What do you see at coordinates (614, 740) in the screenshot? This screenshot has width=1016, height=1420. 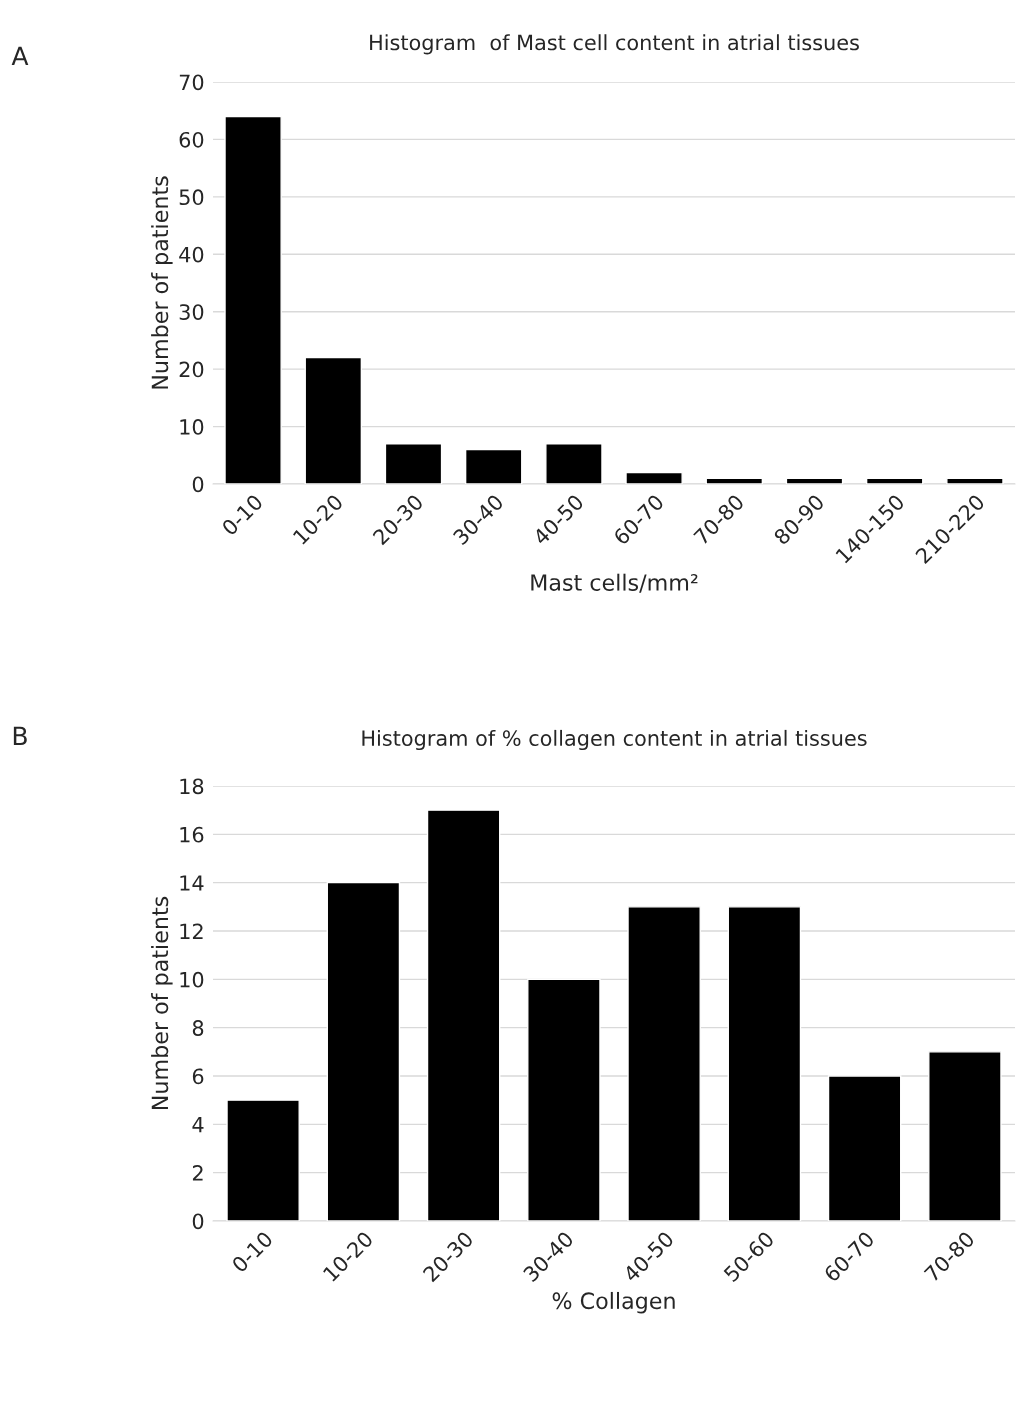 I see `chart-title: Histogram of % collagen content in atrial tissues` at bounding box center [614, 740].